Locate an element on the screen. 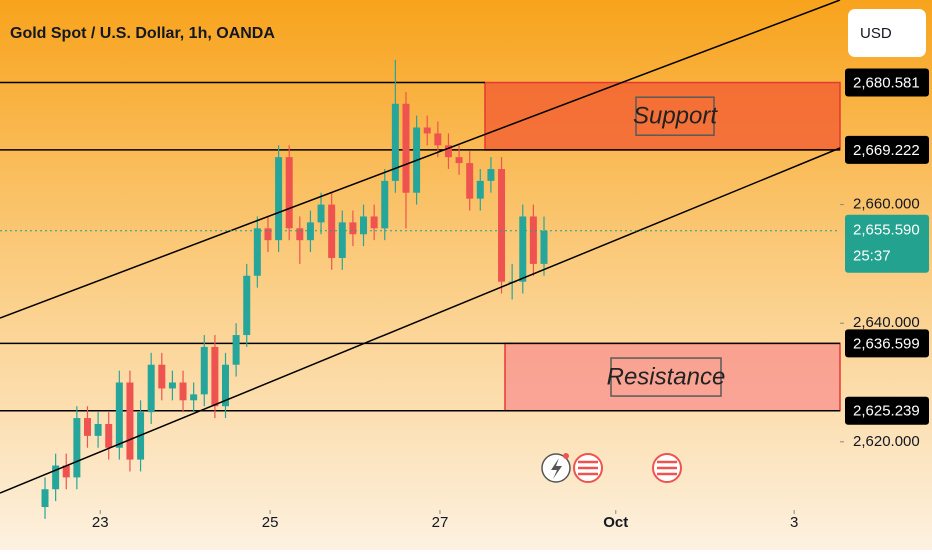 The height and width of the screenshot is (555, 932). y-tick-label: 2,620.000 is located at coordinates (886, 441).